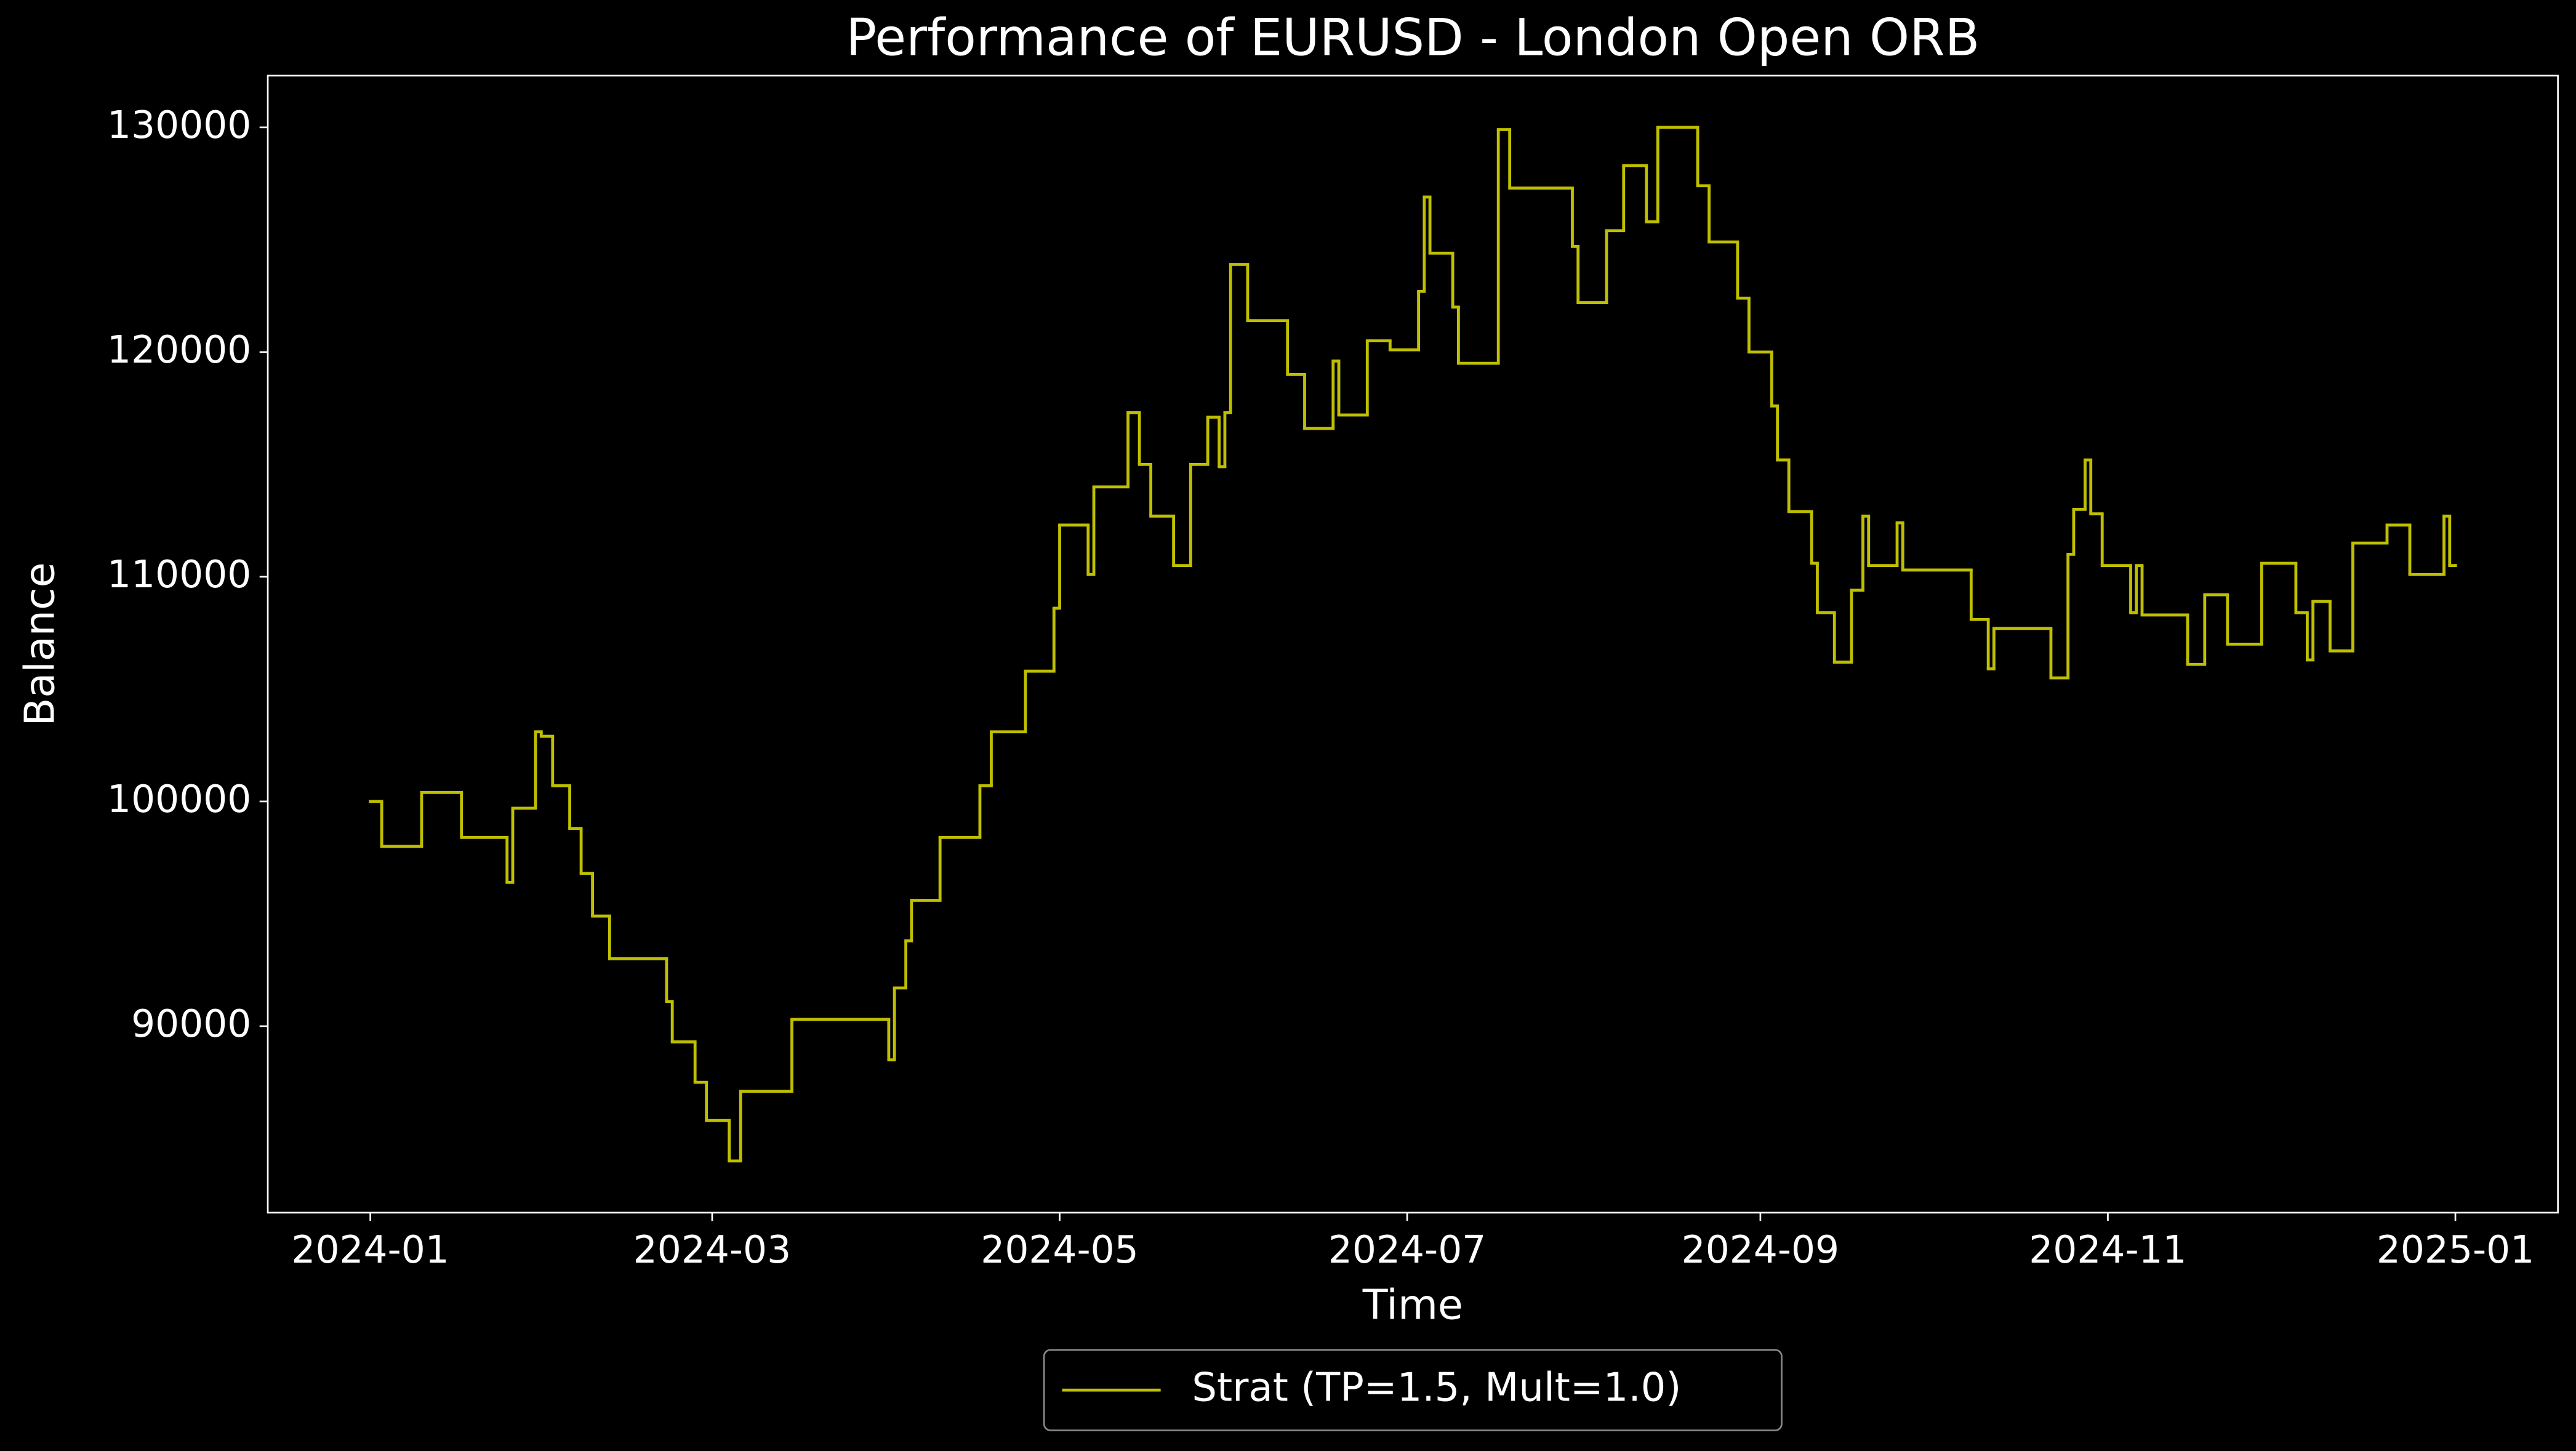 The width and height of the screenshot is (2576, 1451). Describe the element at coordinates (2107, 1250) in the screenshot. I see `x-tick-label: 2024-11` at that location.